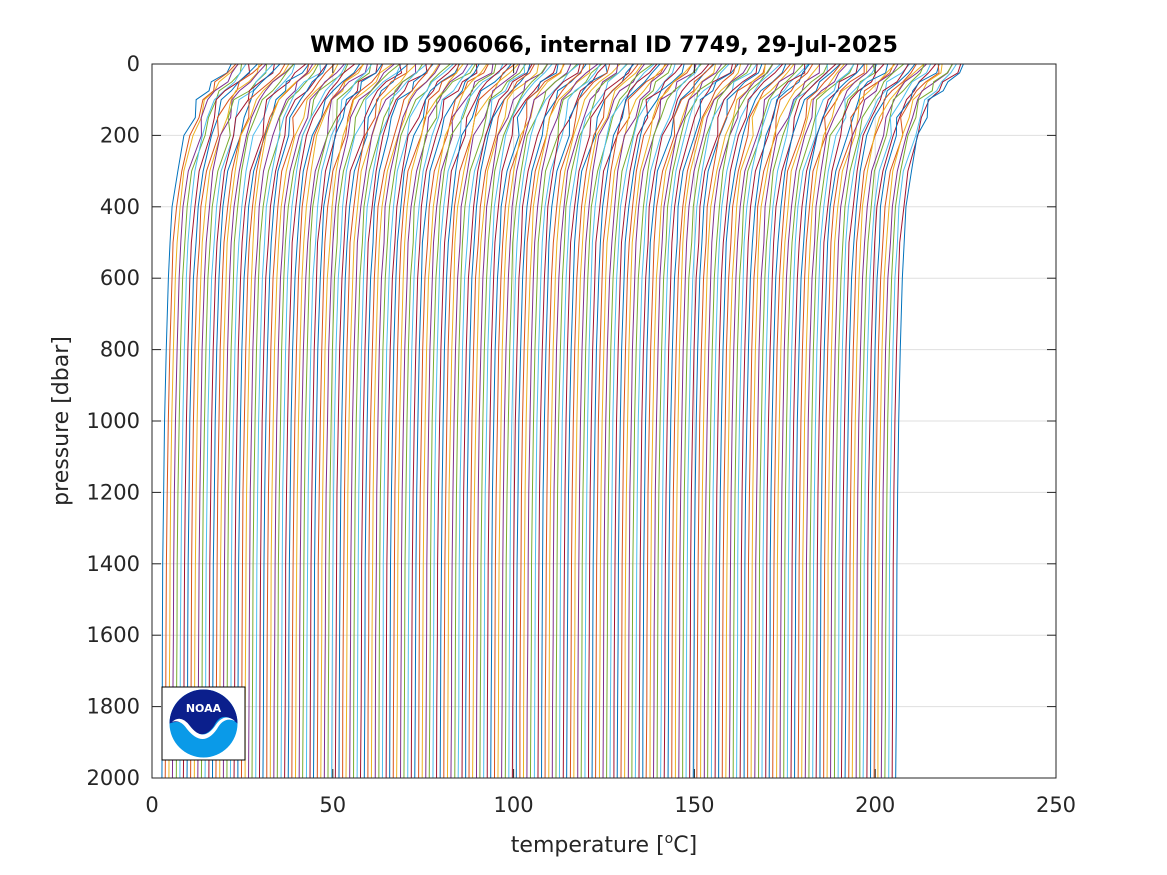 This screenshot has width=1167, height=875. Describe the element at coordinates (588, 845) in the screenshot. I see `x-axis-label-pre: temperature [` at that location.